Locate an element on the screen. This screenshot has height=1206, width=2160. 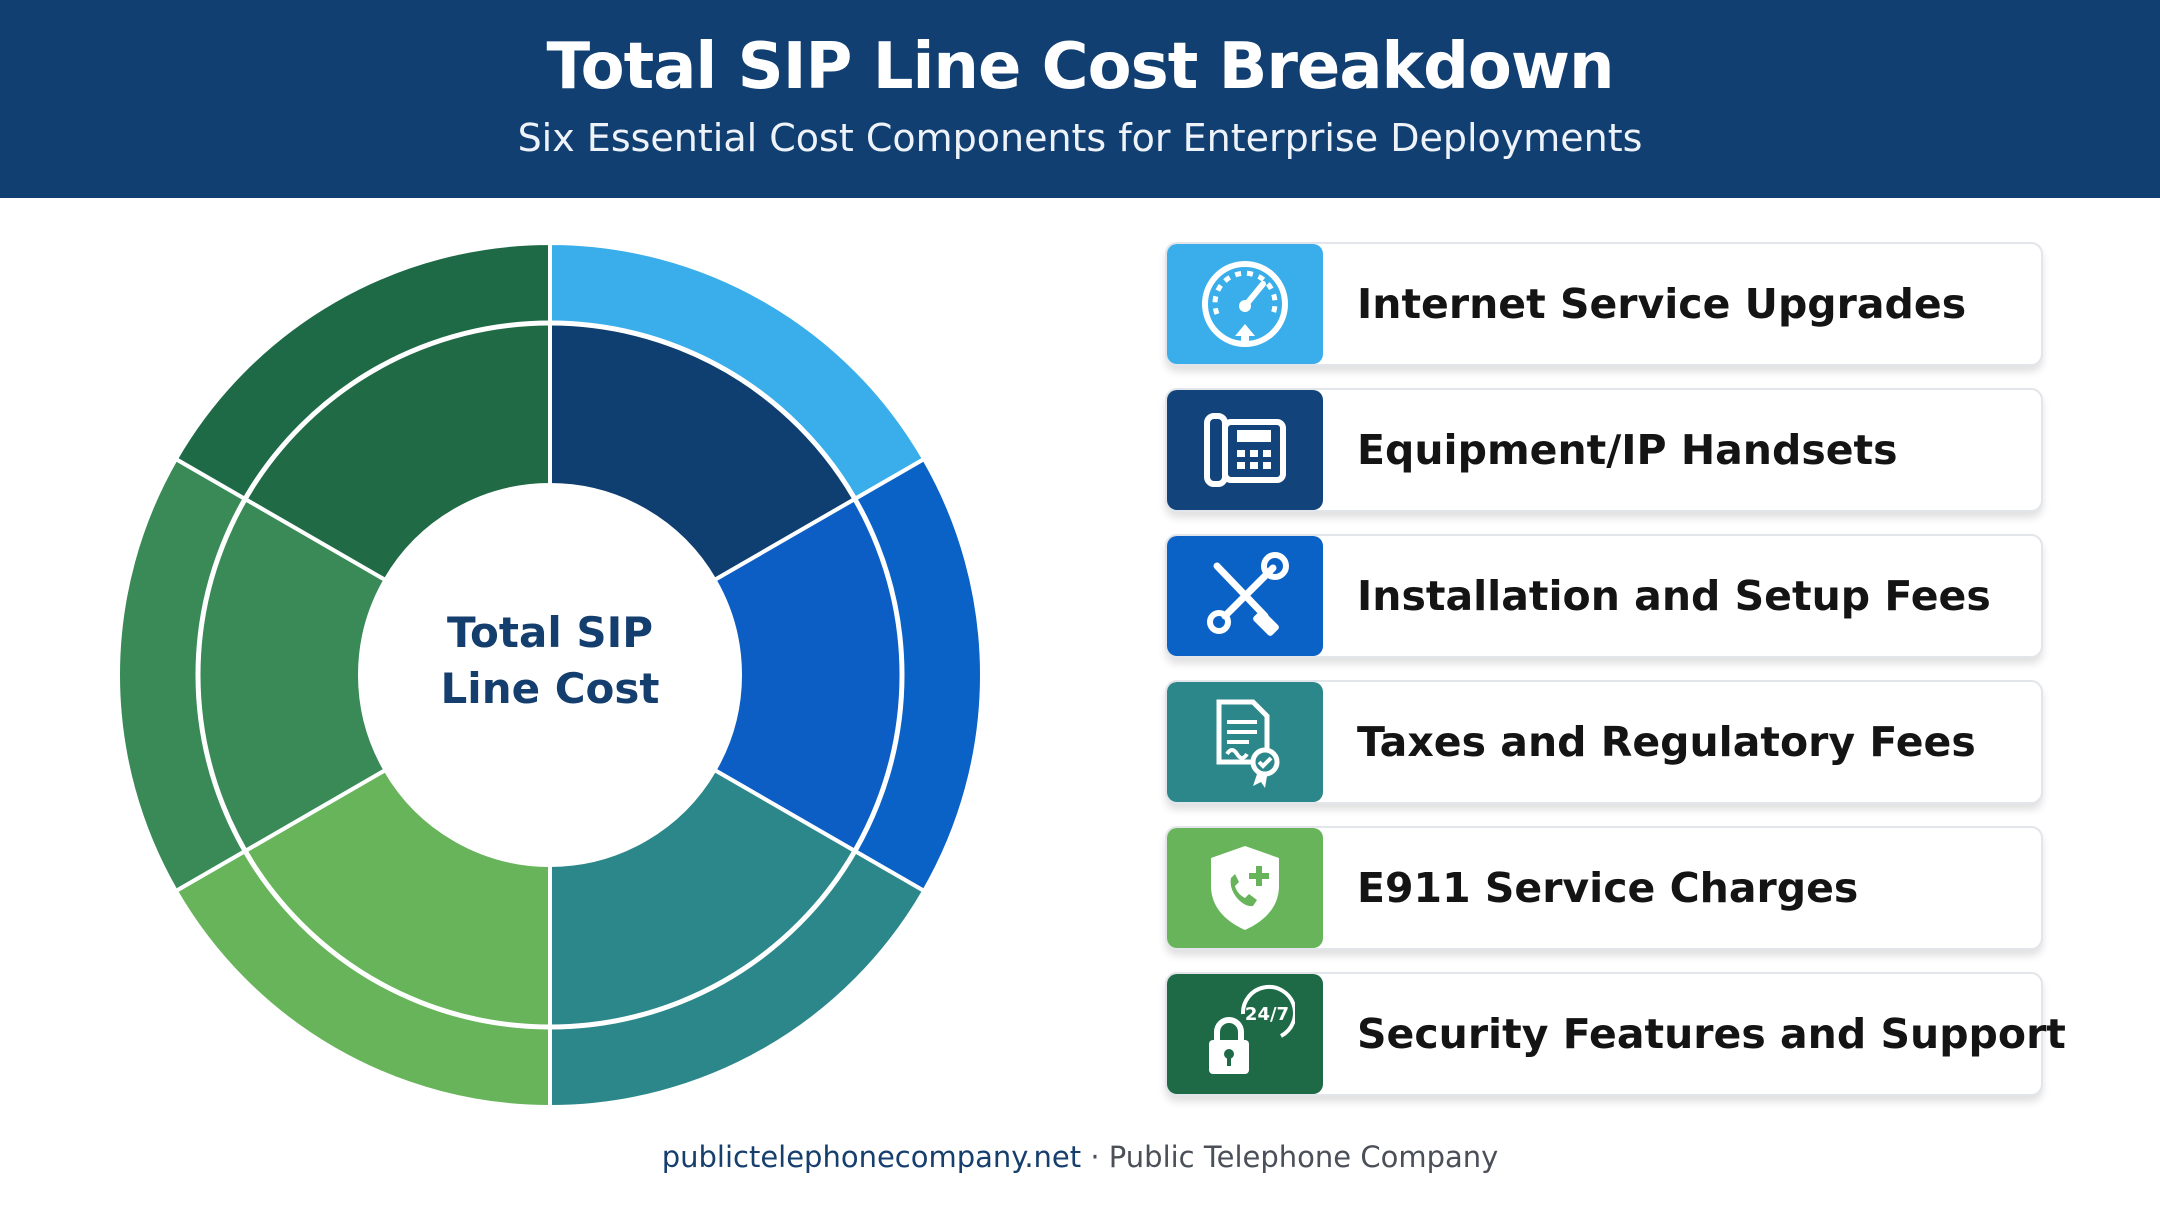
shield-phone-icon is located at coordinates (1245, 888).